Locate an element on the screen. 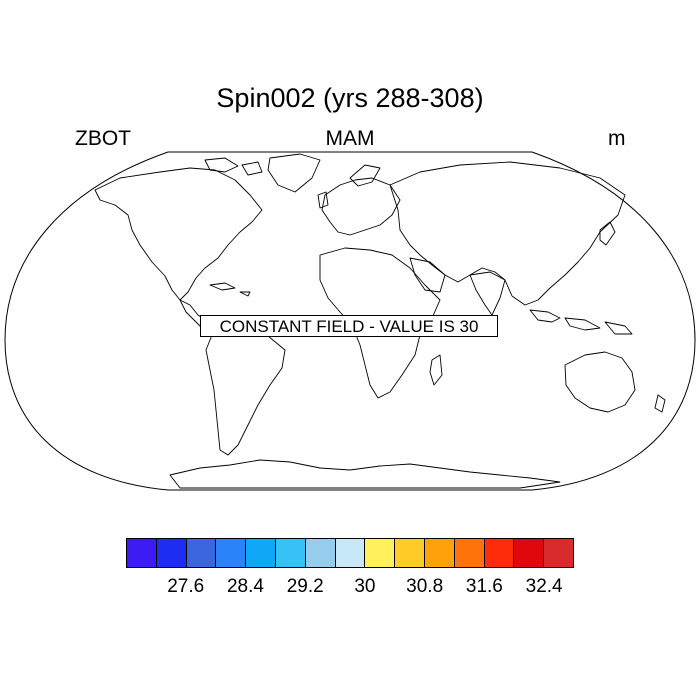  coastline-new-zealand is located at coordinates (660, 403).